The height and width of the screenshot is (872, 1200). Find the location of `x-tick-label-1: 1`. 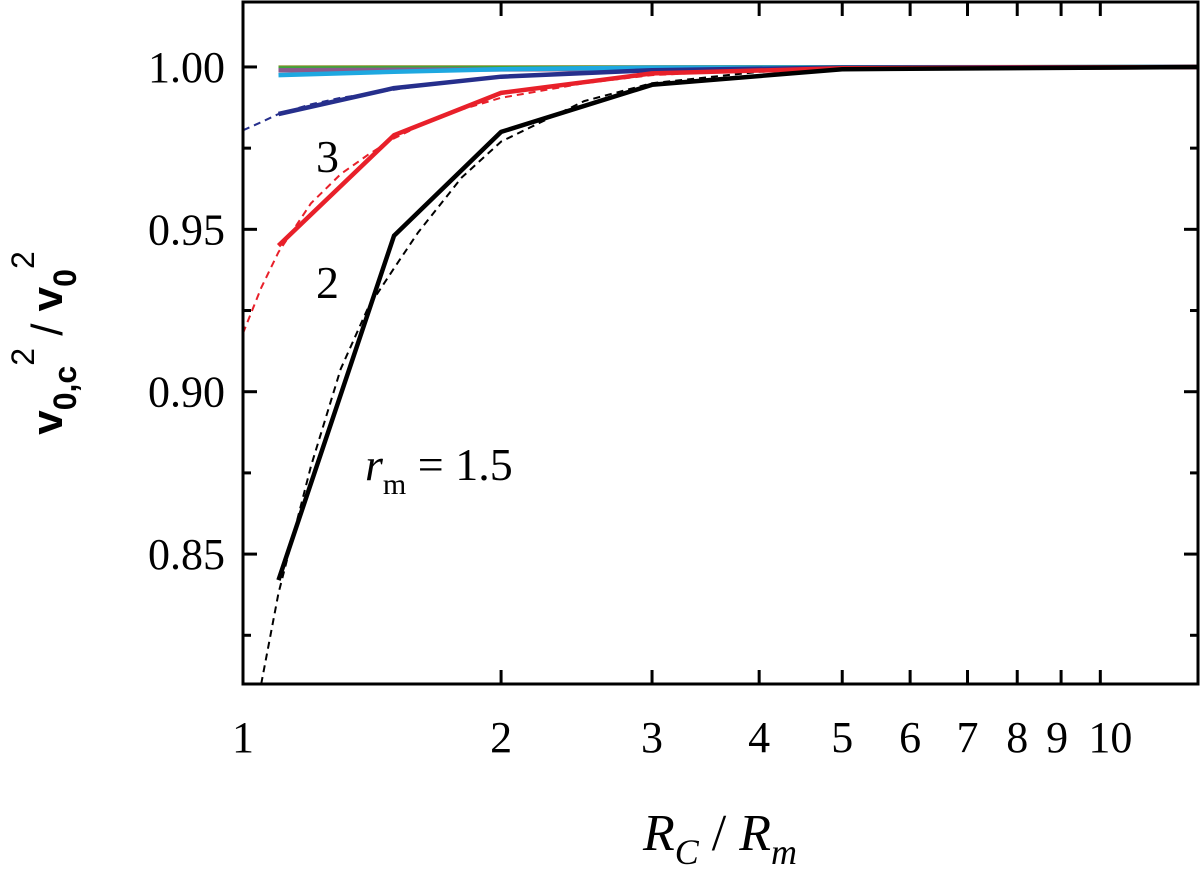

x-tick-label-1: 1 is located at coordinates (243, 737).